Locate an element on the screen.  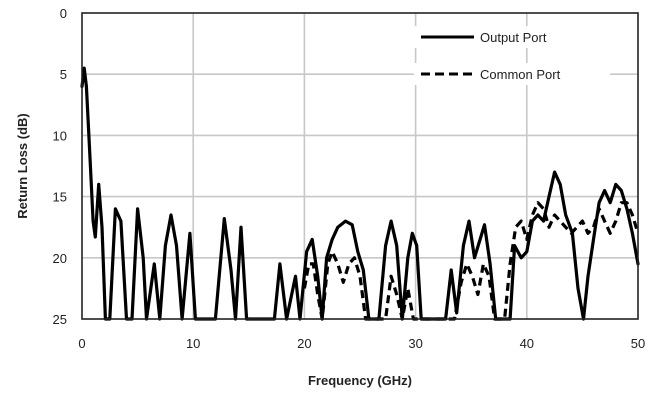
legend-label-common-port: Common Port is located at coordinates (520, 74).